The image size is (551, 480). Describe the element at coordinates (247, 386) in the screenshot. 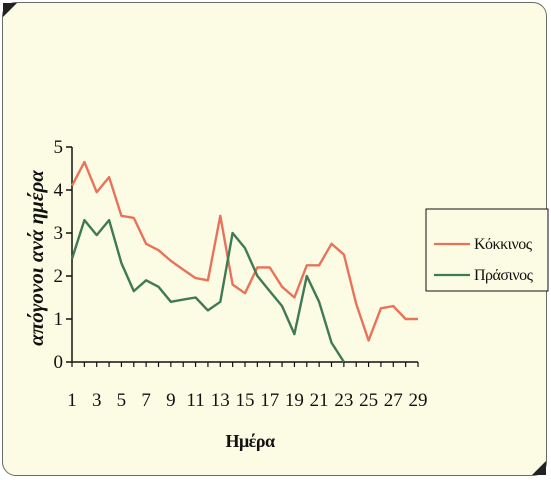

I see `x-ticks: 1 3 5 7 9 11 13 15 17 19 21 23 25 27 29` at that location.